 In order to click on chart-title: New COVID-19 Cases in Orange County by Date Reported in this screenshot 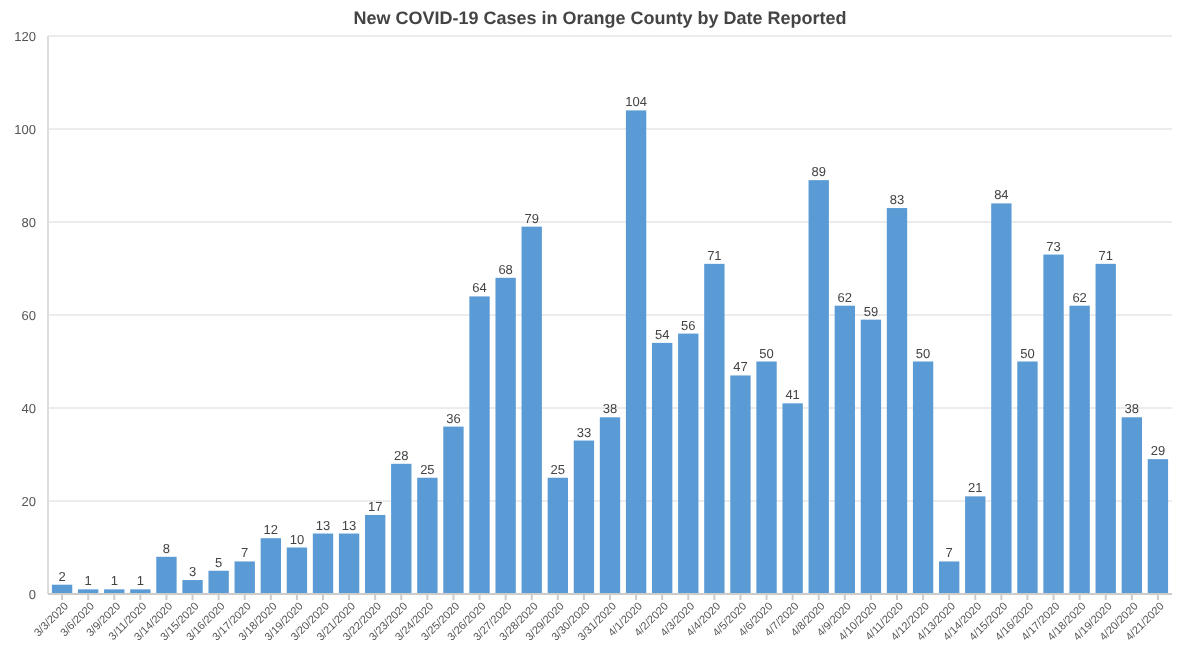, I will do `click(600, 18)`.